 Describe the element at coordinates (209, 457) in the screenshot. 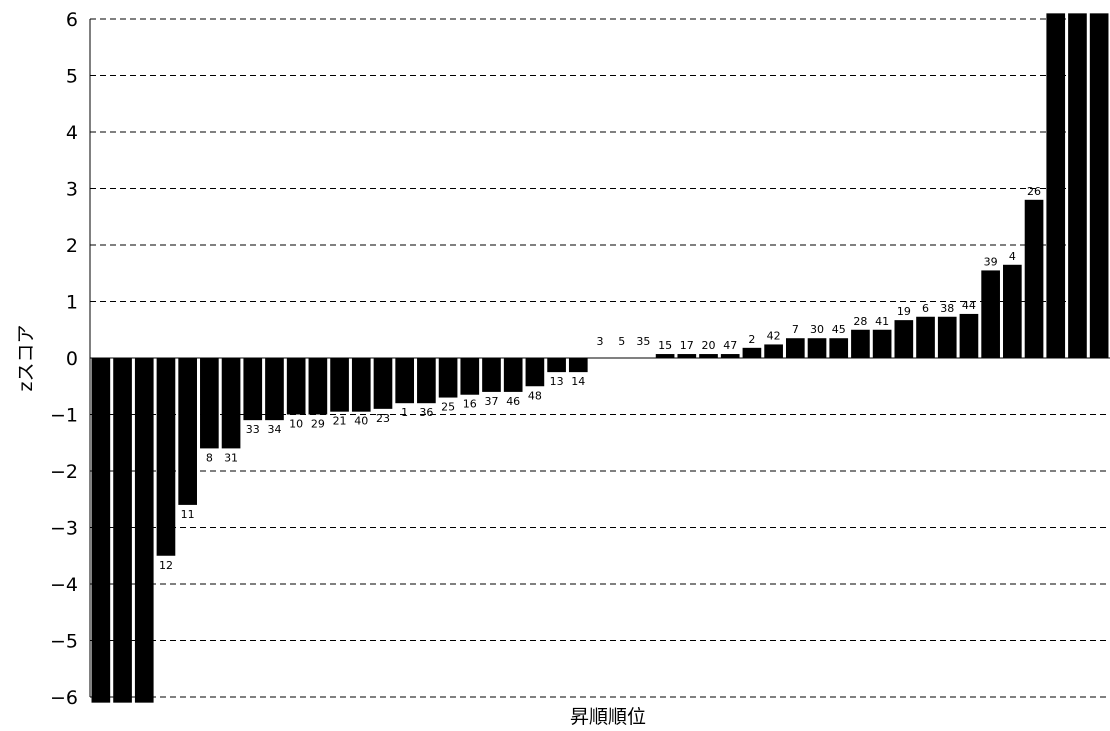

I see `data-label: 8` at that location.